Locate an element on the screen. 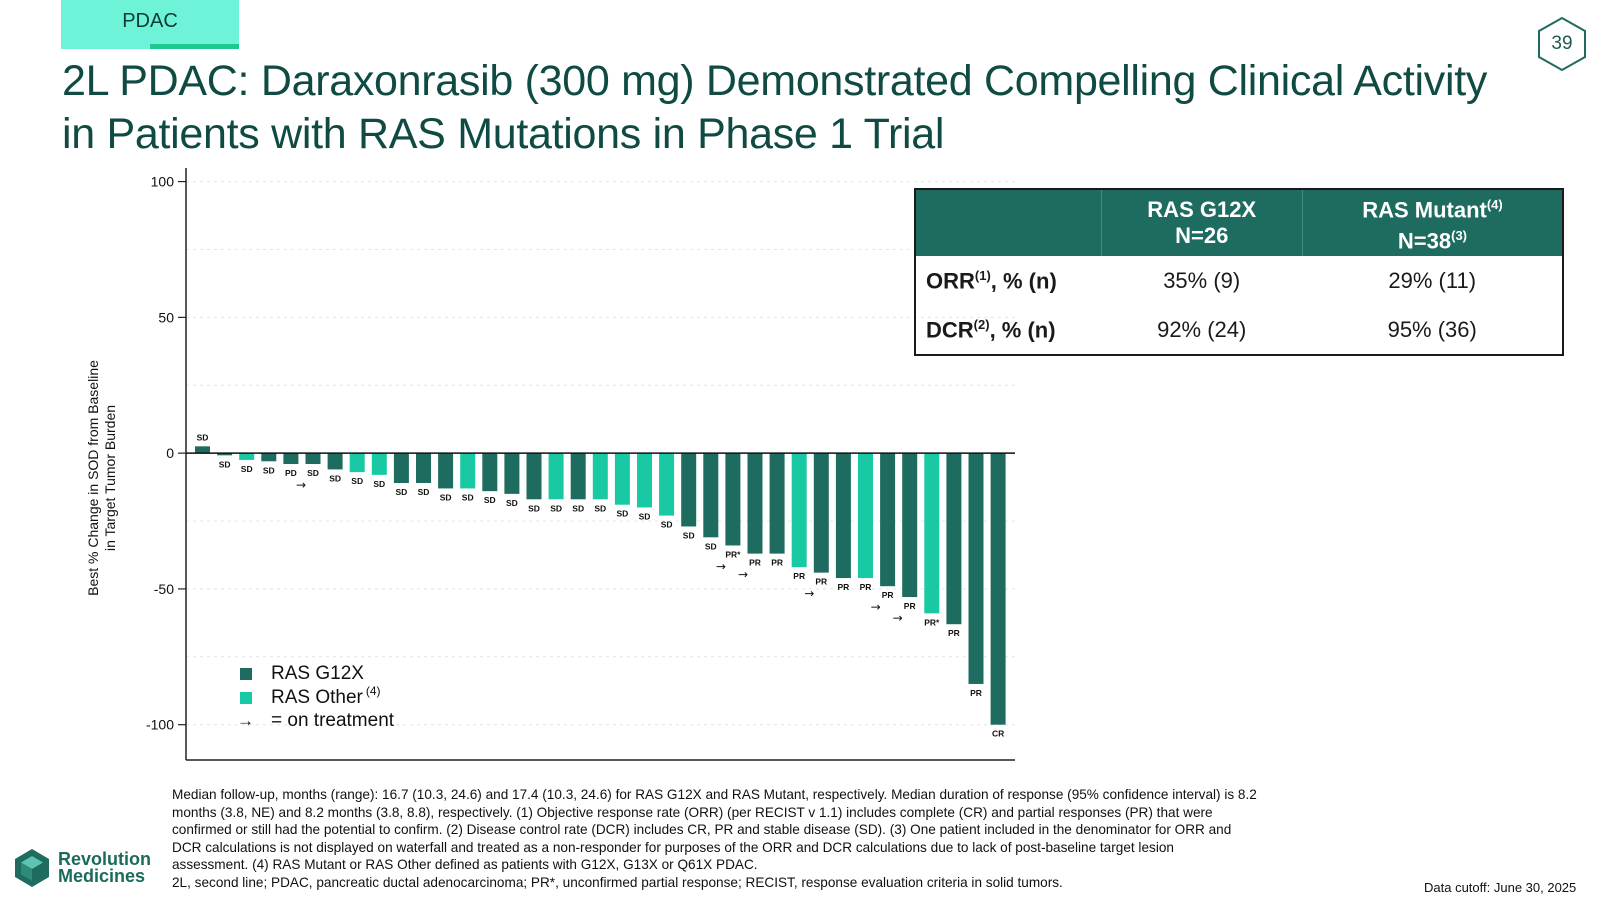  table-header-g12x: RAS G12X N=26 is located at coordinates (1201, 222).